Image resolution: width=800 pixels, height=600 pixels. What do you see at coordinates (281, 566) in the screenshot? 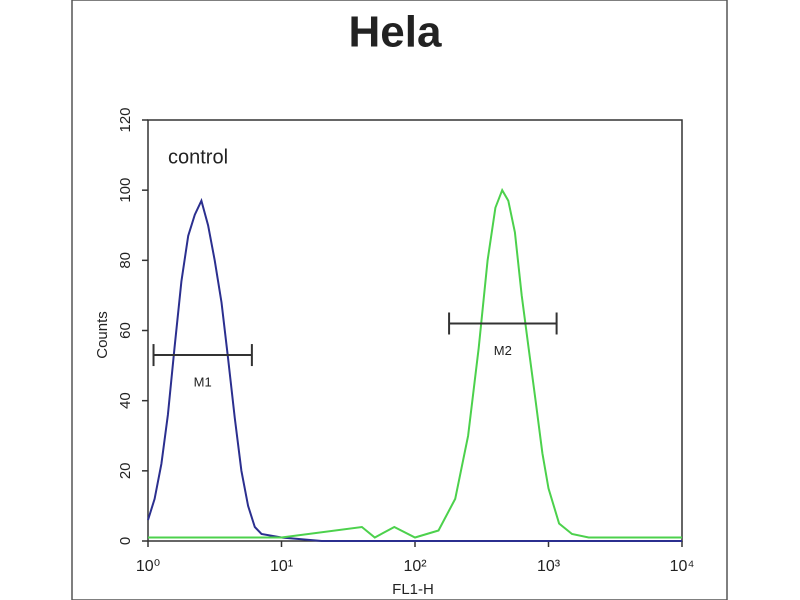
I see `x-tick-label: 10¹` at bounding box center [281, 566].